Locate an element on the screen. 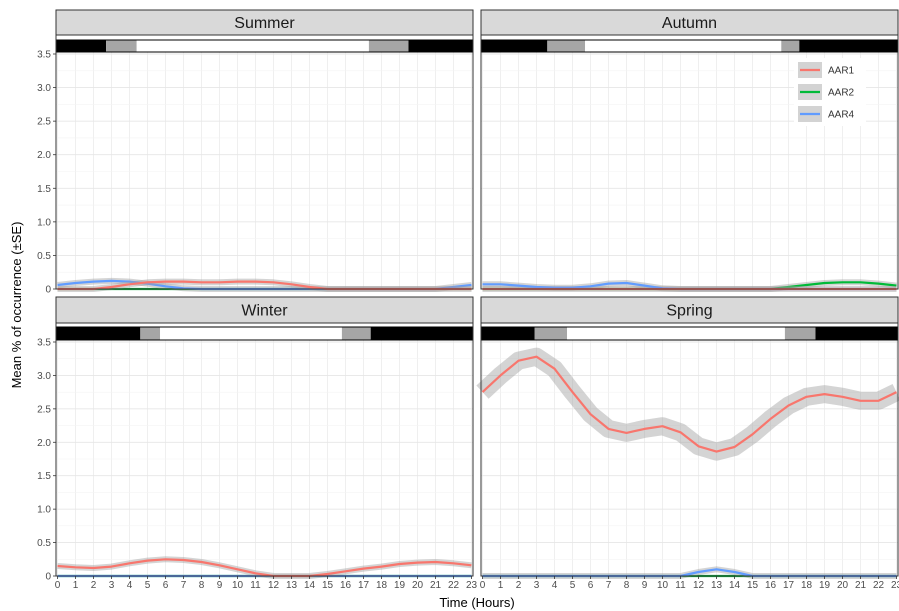 The image size is (899, 611). legend-label-aar4: AAR4 is located at coordinates (841, 115).